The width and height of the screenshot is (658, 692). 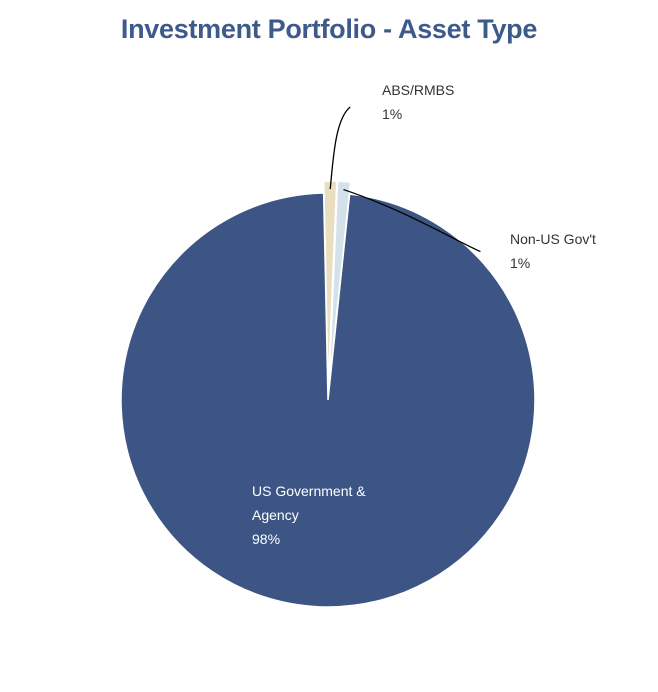 I want to click on data-label-abs-rmbs: ABS/RMBS 1%, so click(x=418, y=102).